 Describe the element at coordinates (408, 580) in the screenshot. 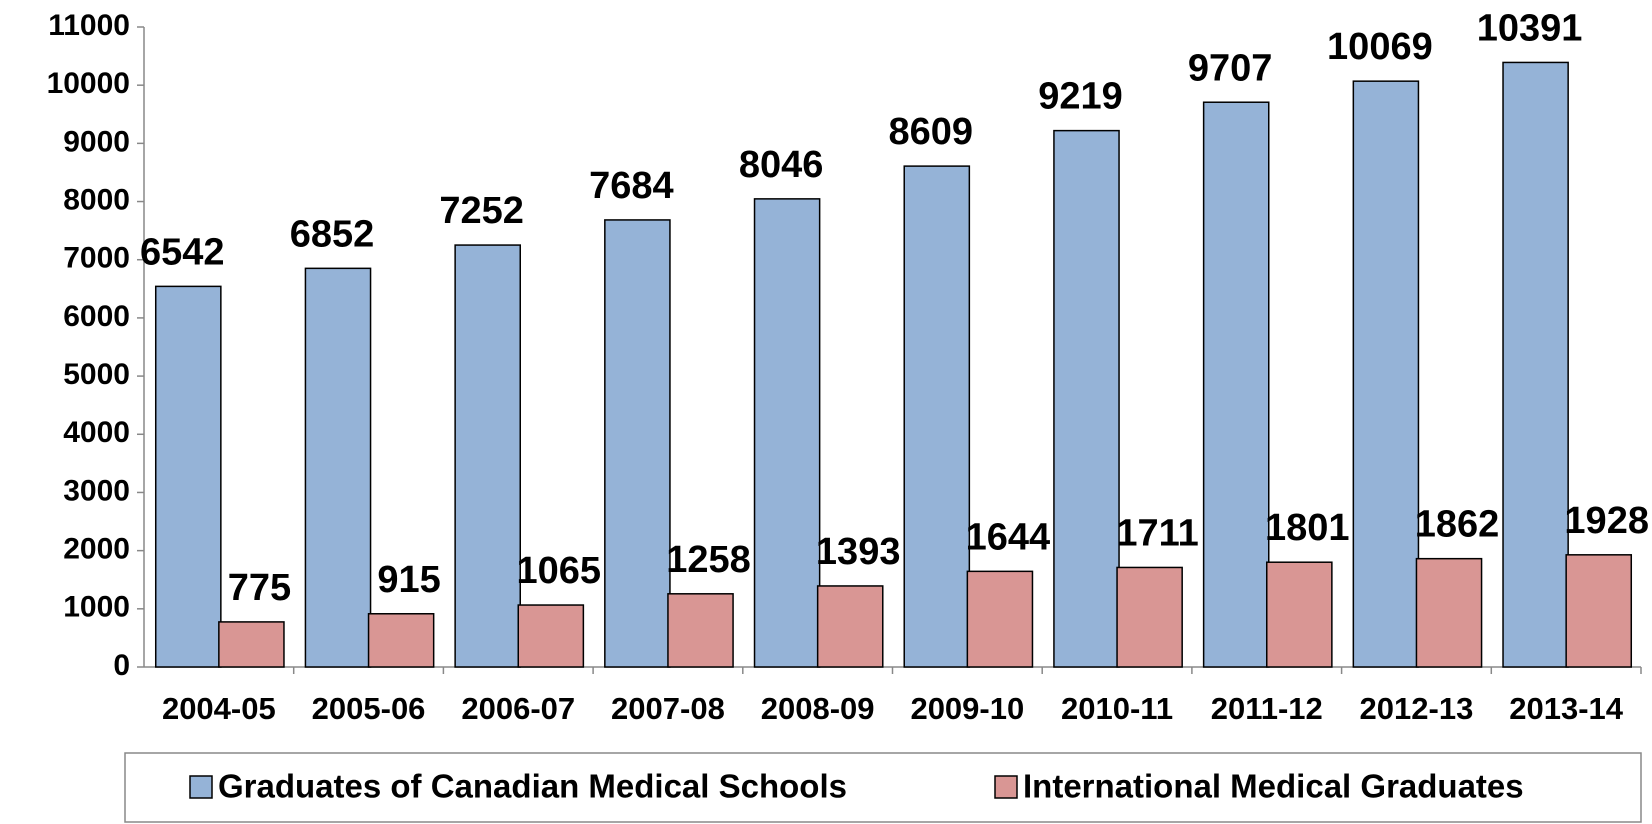

I see `data-label: 915` at that location.